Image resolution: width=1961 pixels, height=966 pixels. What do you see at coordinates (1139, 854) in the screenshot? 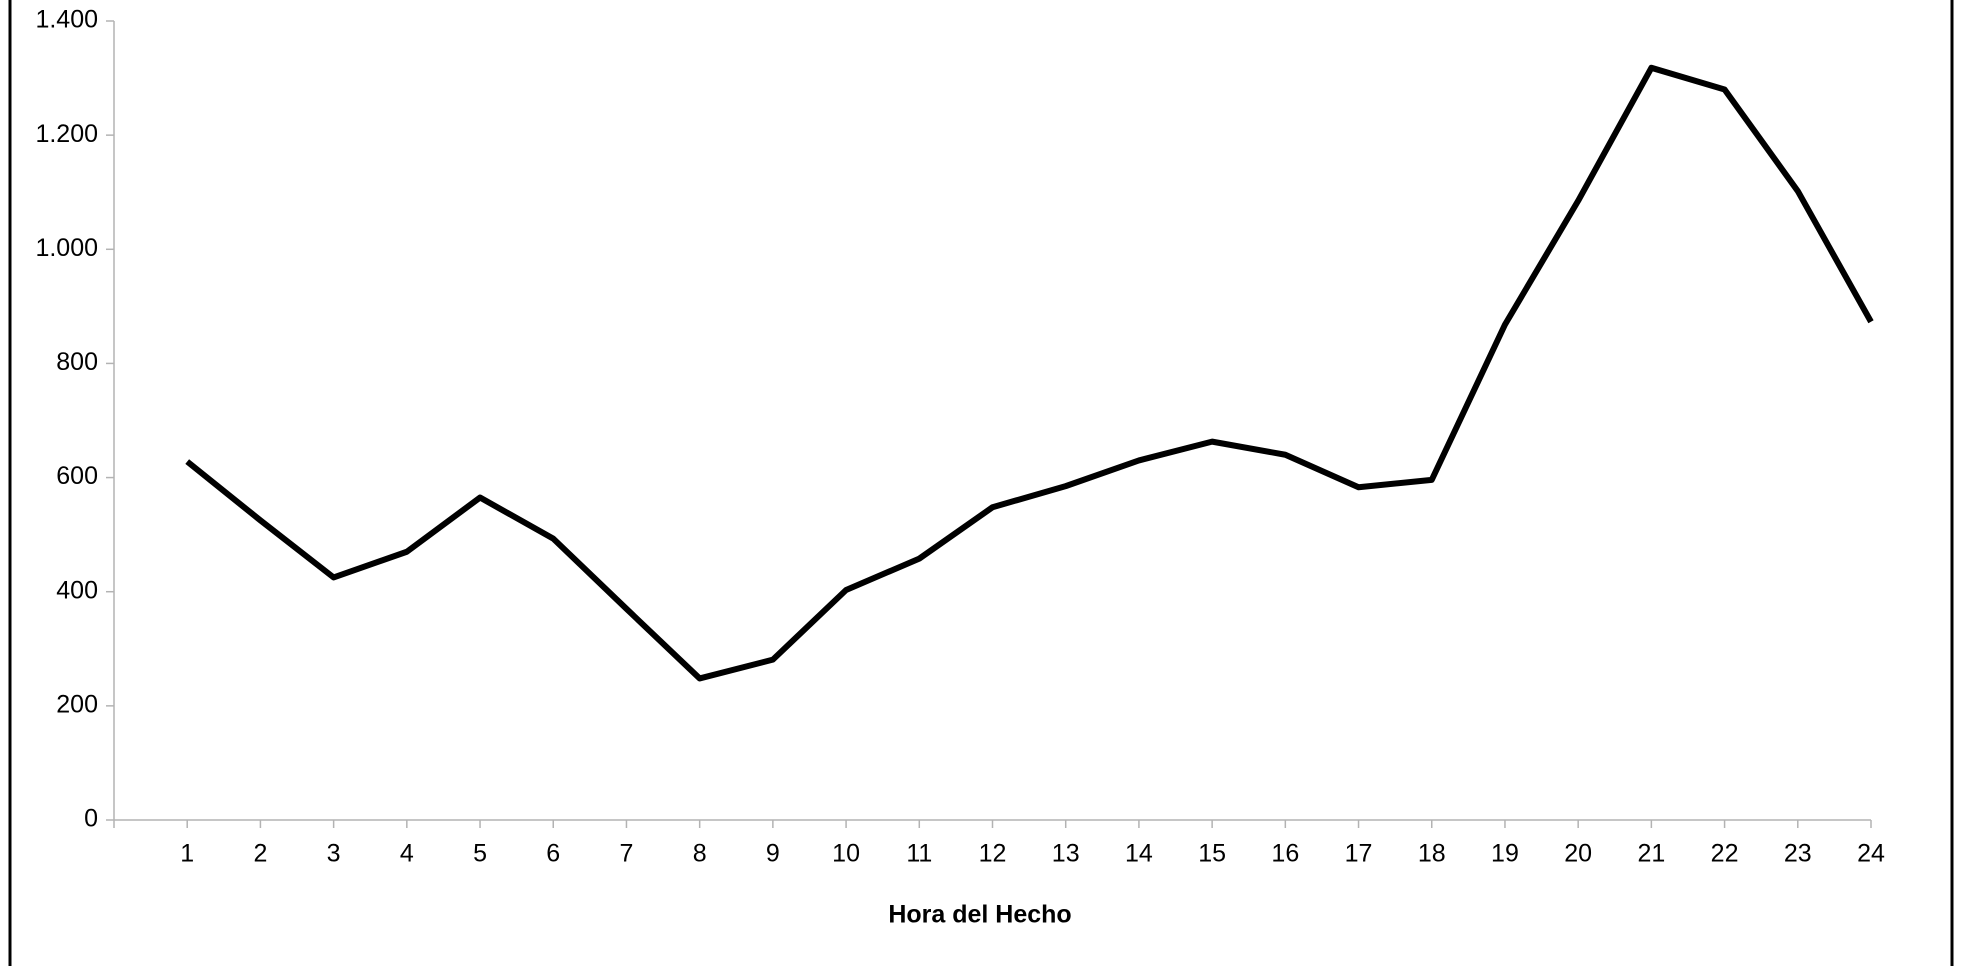
I see `x-tick-label: 14` at bounding box center [1139, 854].